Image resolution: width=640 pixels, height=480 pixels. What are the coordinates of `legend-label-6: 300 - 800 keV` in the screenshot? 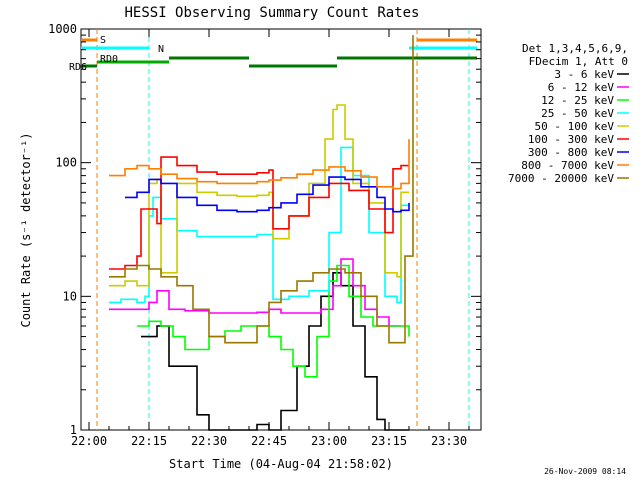 It's located at (571, 152).